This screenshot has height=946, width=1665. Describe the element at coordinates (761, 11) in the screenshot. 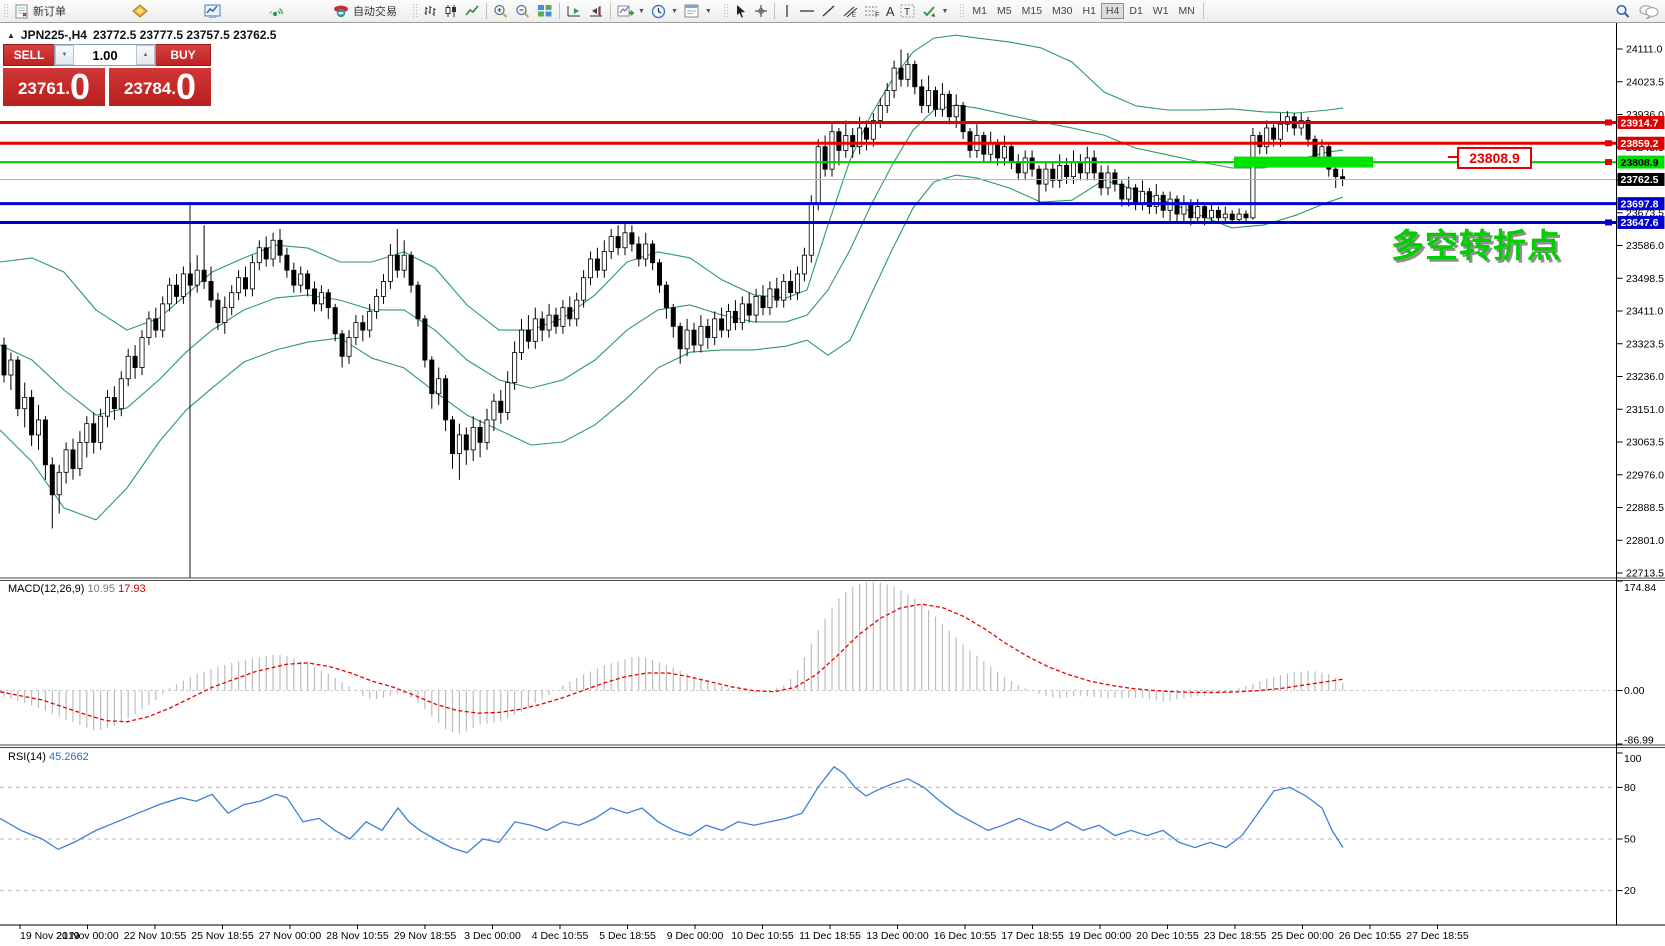

I see `crosshair-tool-button` at that location.